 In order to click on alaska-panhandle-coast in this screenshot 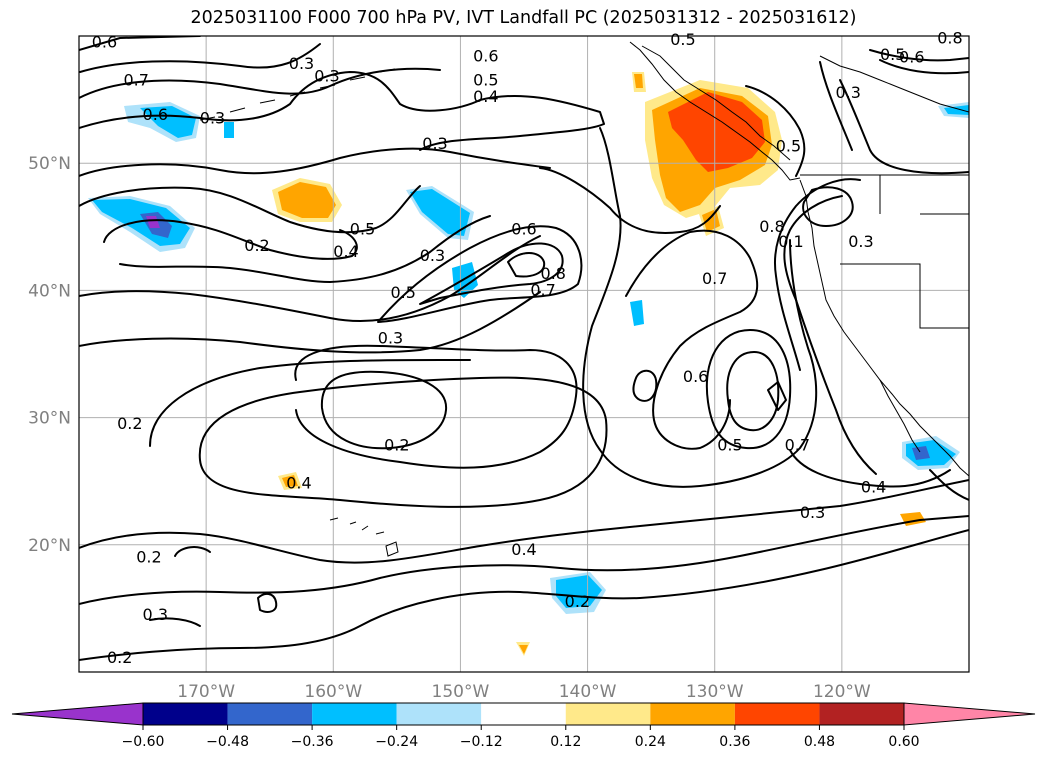, I will do `click(715, 111)`.